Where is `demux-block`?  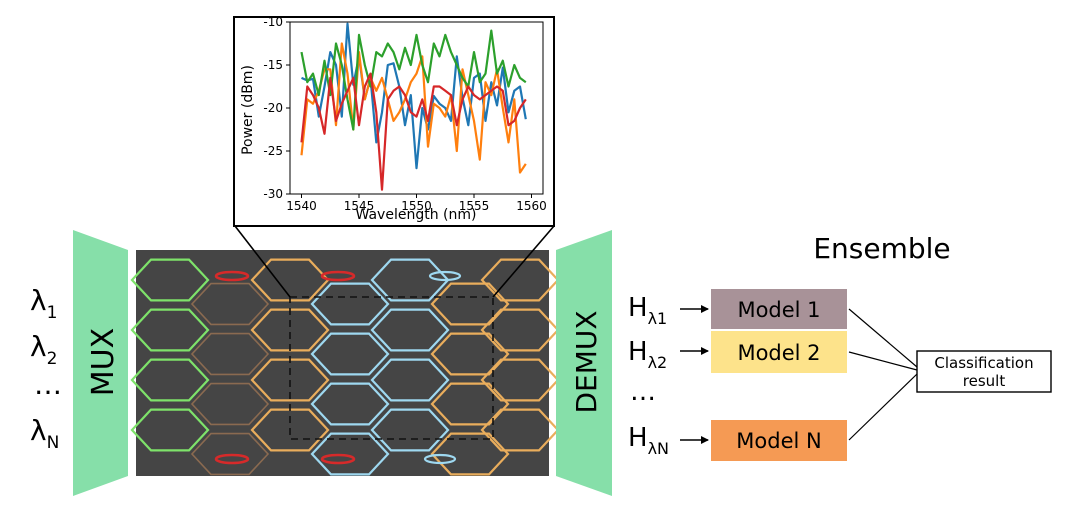
demux-block is located at coordinates (584, 363).